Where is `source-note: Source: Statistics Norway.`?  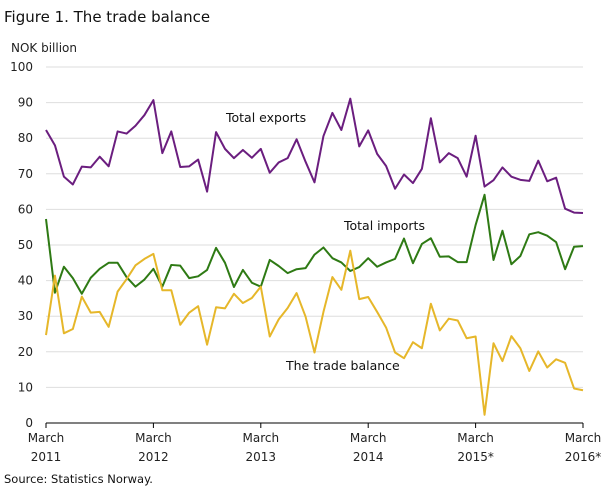
source-note: Source: Statistics Norway. is located at coordinates (78, 479).